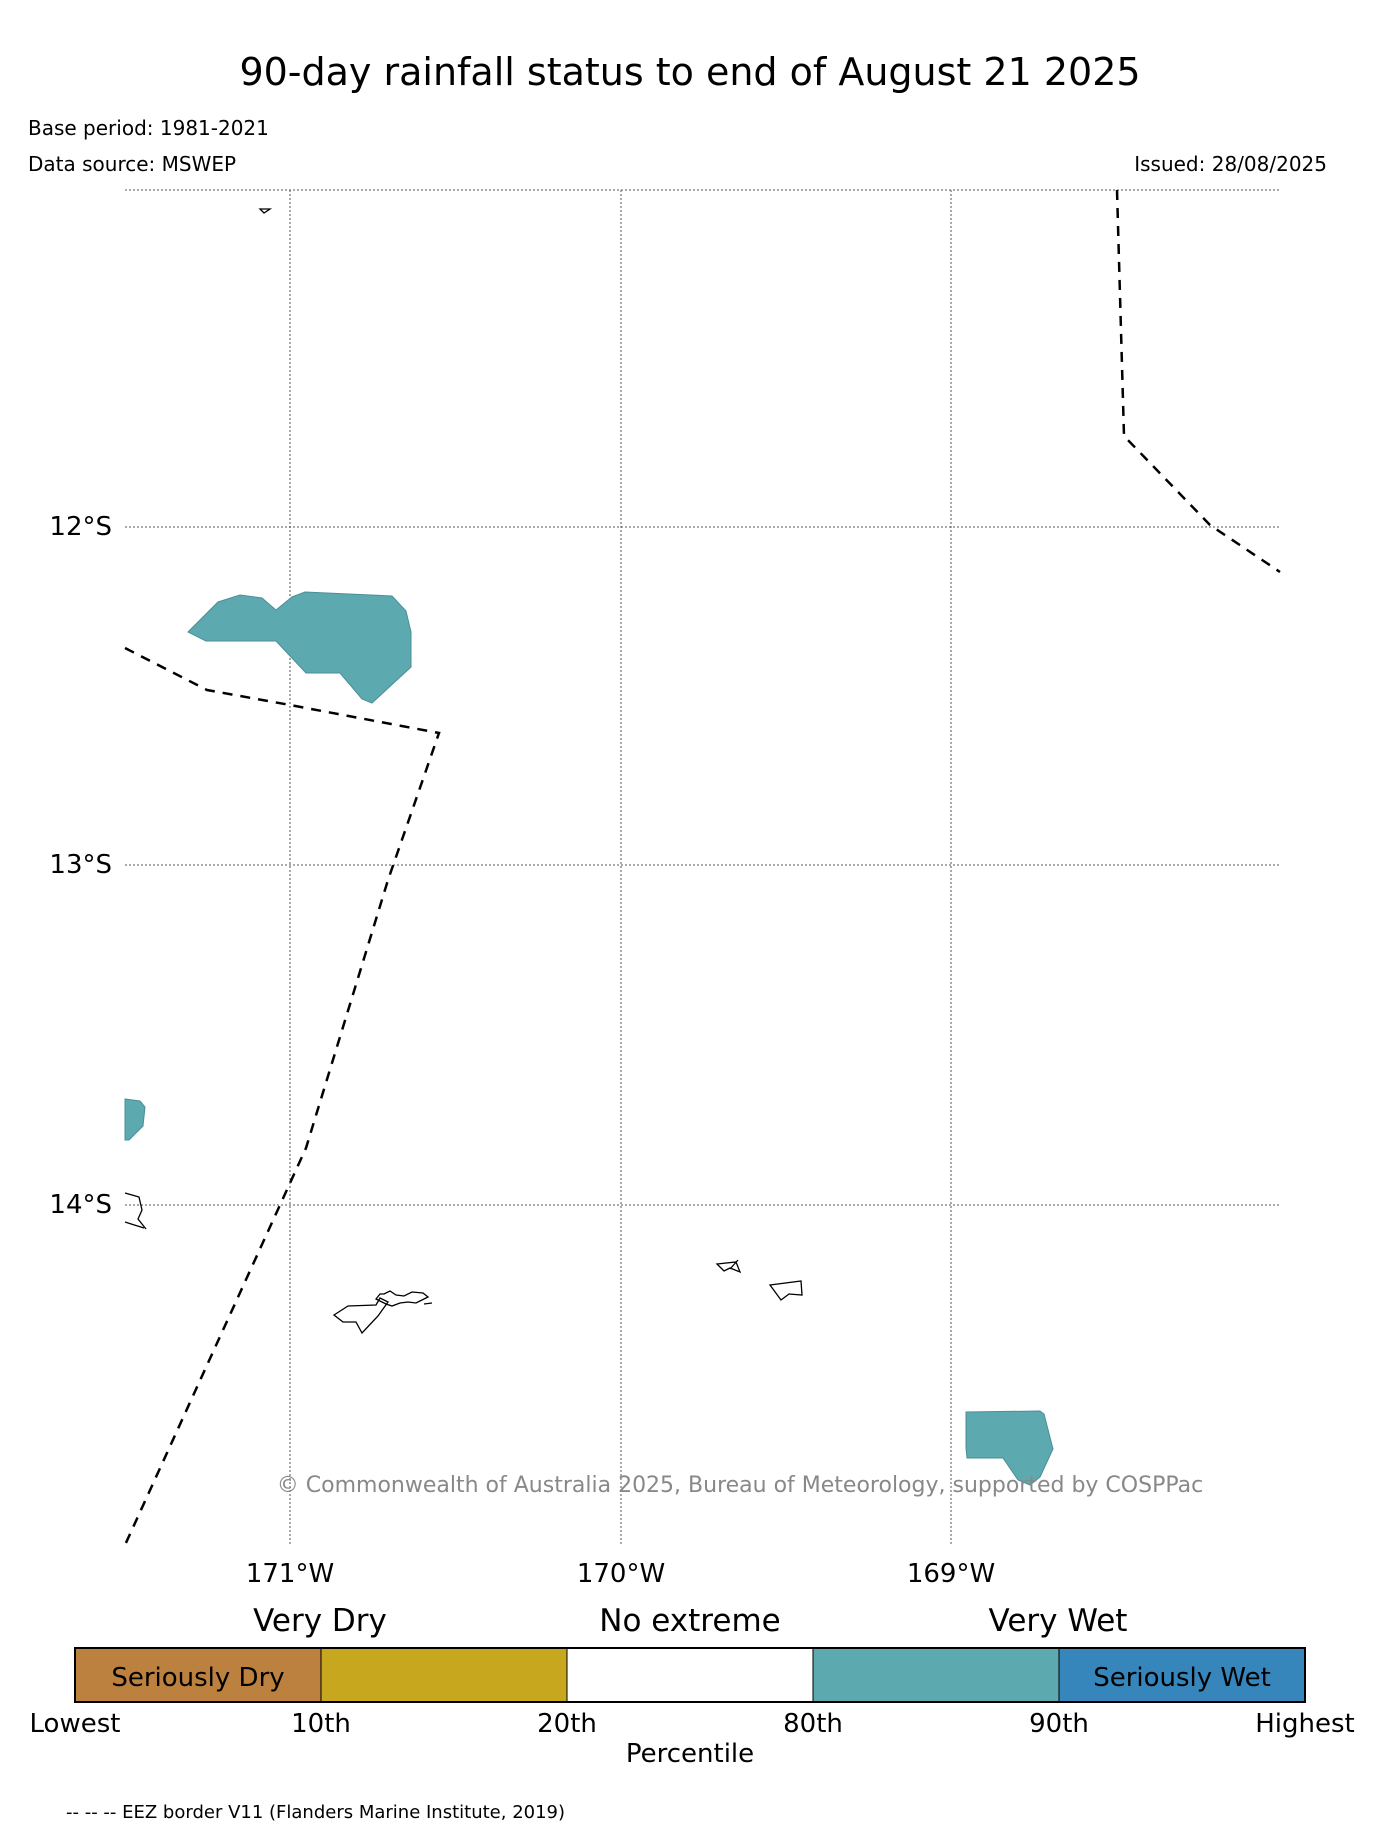 This screenshot has width=1380, height=1839. I want to click on latitude-labels: 12°S 13°S 14°S, so click(80, 866).